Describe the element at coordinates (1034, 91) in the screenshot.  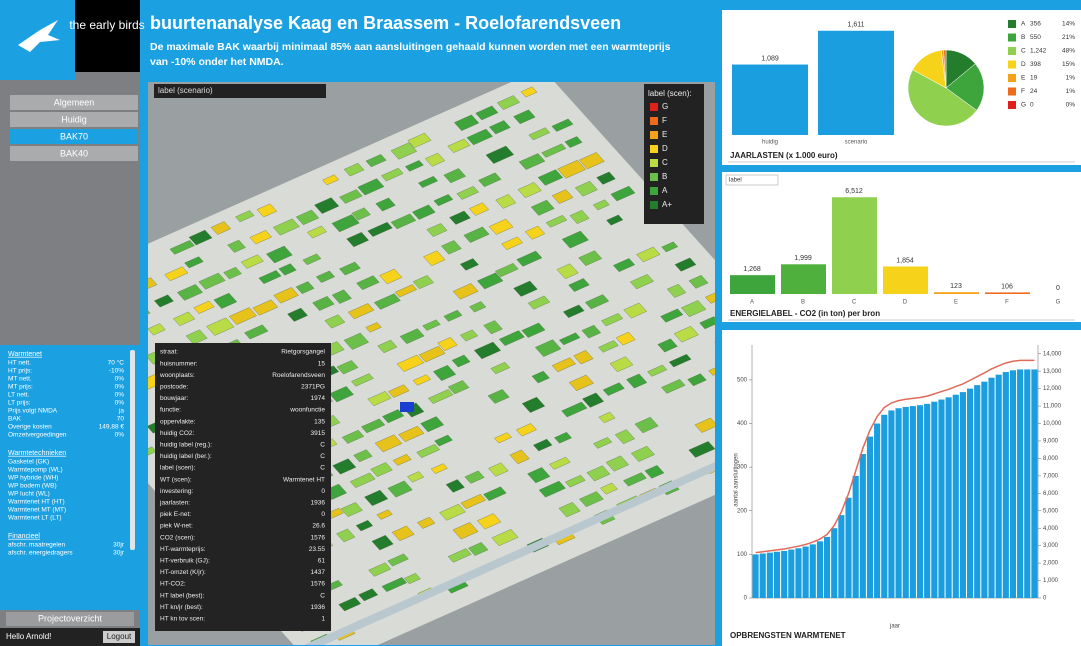
I see `legend-count: 24` at that location.